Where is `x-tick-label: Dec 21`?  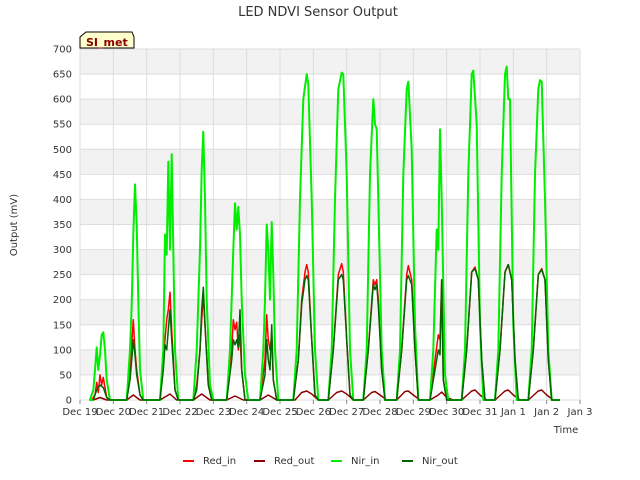
x-tick-label: Dec 21 is located at coordinates (146, 412).